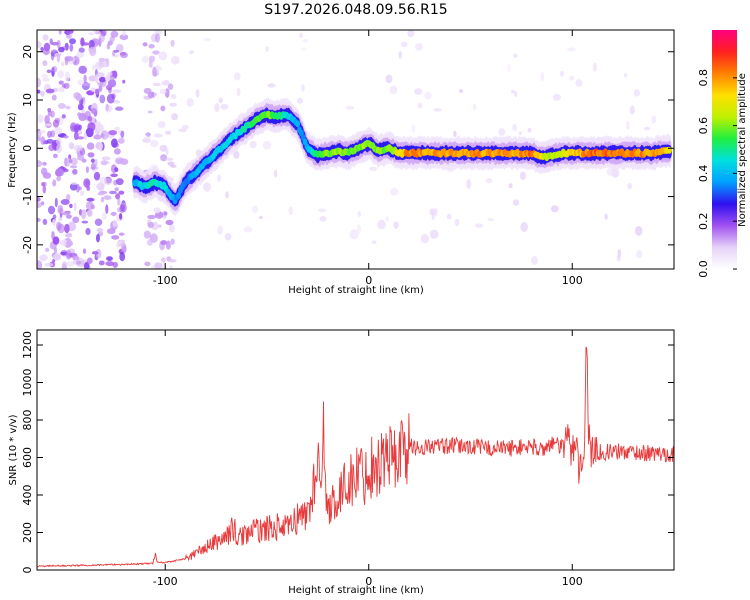  What do you see at coordinates (27, 383) in the screenshot?
I see `snr-y-tick-label: 1000` at bounding box center [27, 383].